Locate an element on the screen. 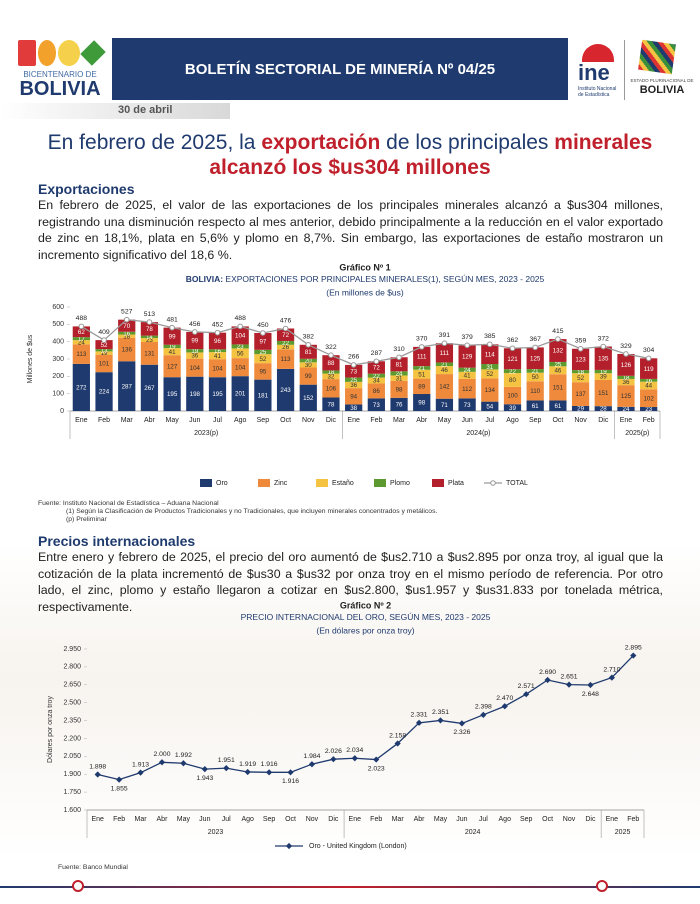 This screenshot has width=700, height=904. bar-label: 198 is located at coordinates (195, 394).